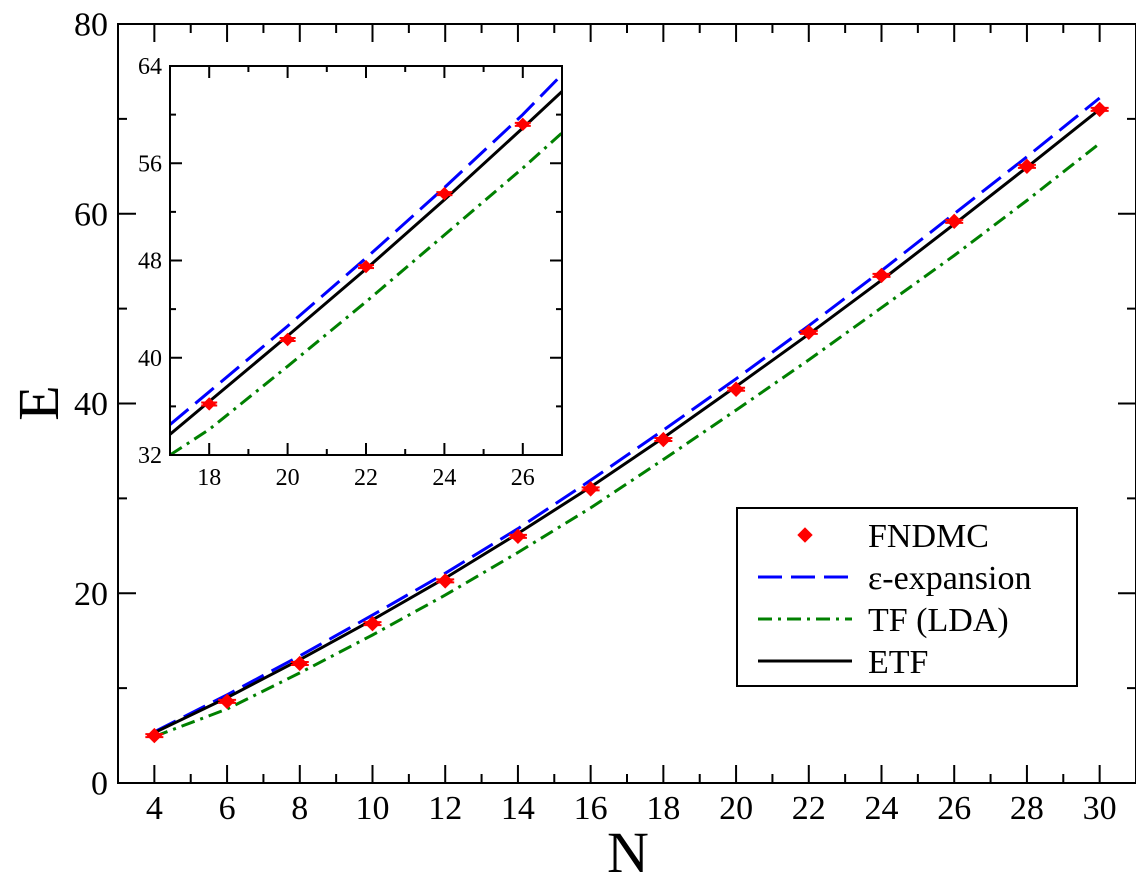 This screenshot has height=882, width=1136. Describe the element at coordinates (91, 594) in the screenshot. I see `main-y-tick-label: 20` at that location.